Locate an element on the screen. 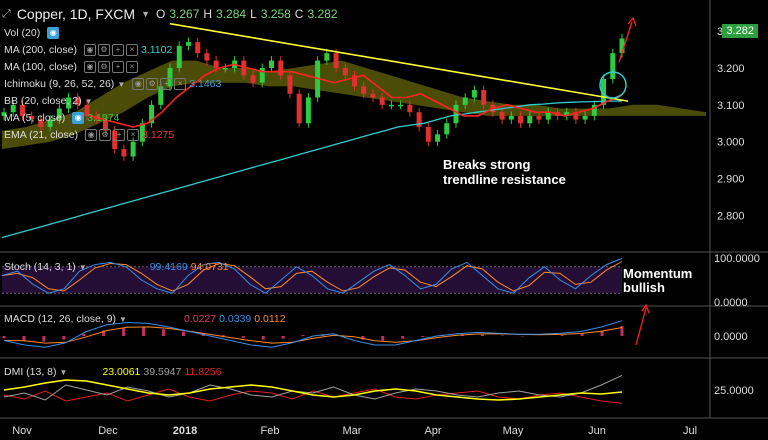 This screenshot has width=768, height=440. last-price-badge: 3.282 is located at coordinates (740, 31).